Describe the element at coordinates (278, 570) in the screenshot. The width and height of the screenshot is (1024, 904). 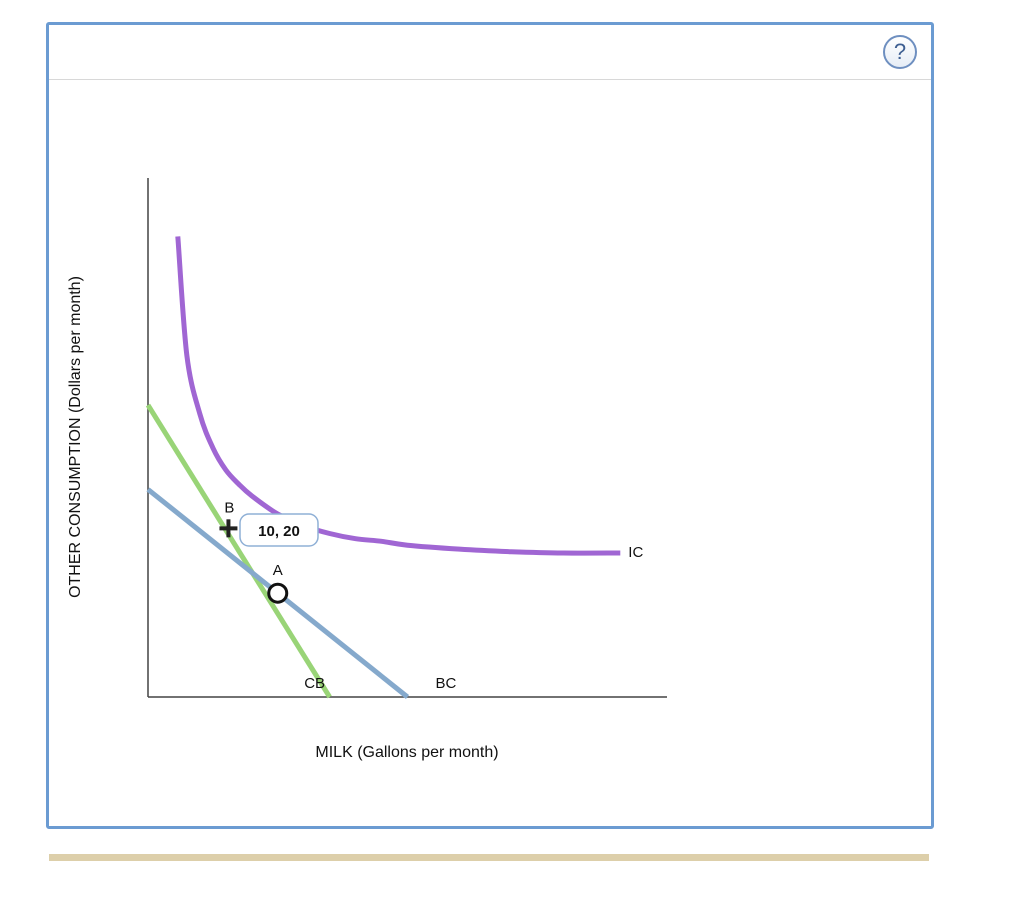
I see `point-a-label: A` at that location.